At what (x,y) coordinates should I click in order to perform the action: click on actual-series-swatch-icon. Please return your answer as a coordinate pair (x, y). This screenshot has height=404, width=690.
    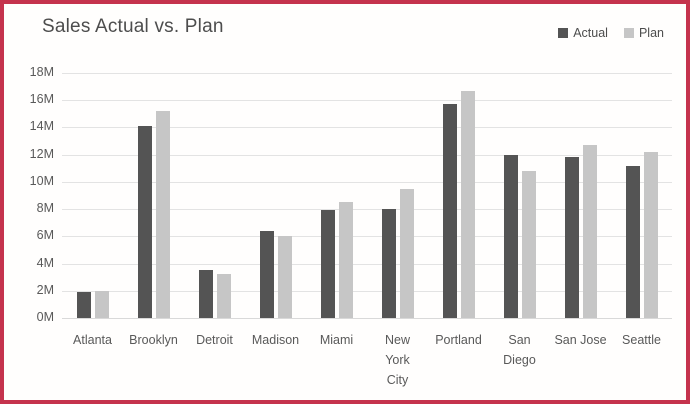
    Looking at the image, I should click on (563, 33).